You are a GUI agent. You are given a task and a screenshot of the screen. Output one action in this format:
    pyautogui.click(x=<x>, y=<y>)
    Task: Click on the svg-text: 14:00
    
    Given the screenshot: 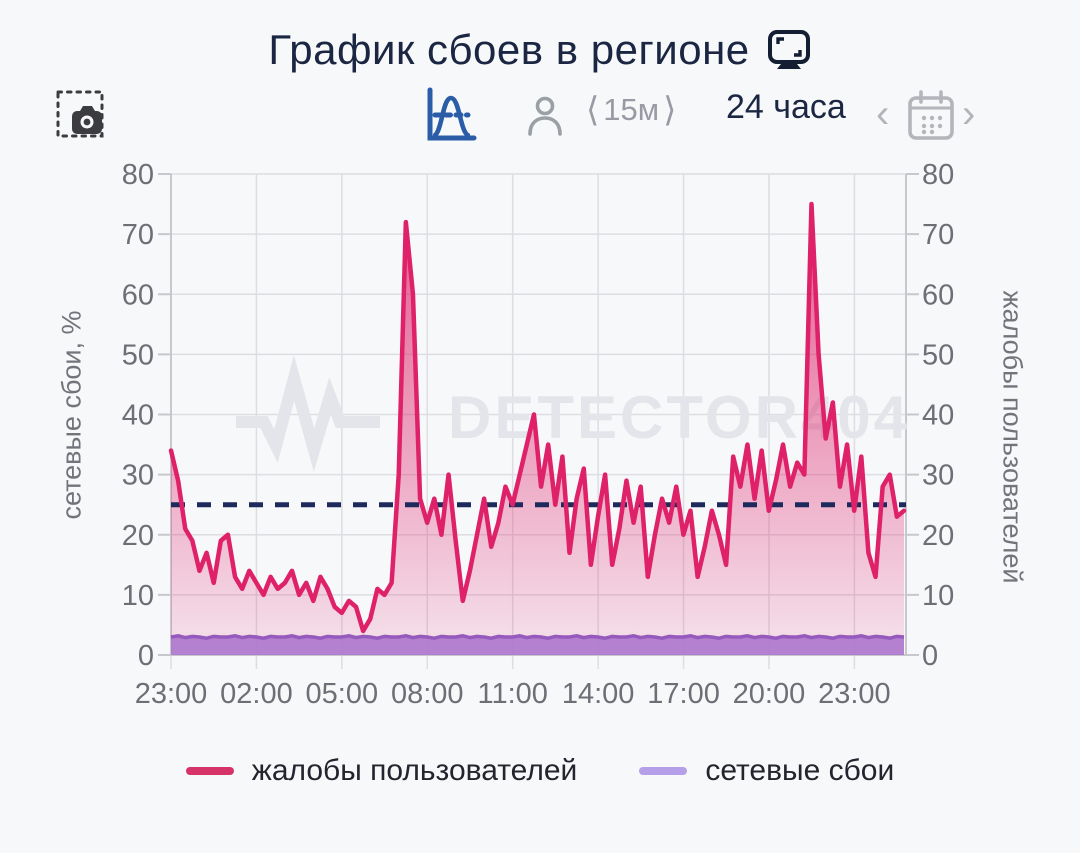 What is the action you would take?
    pyautogui.click(x=598, y=694)
    